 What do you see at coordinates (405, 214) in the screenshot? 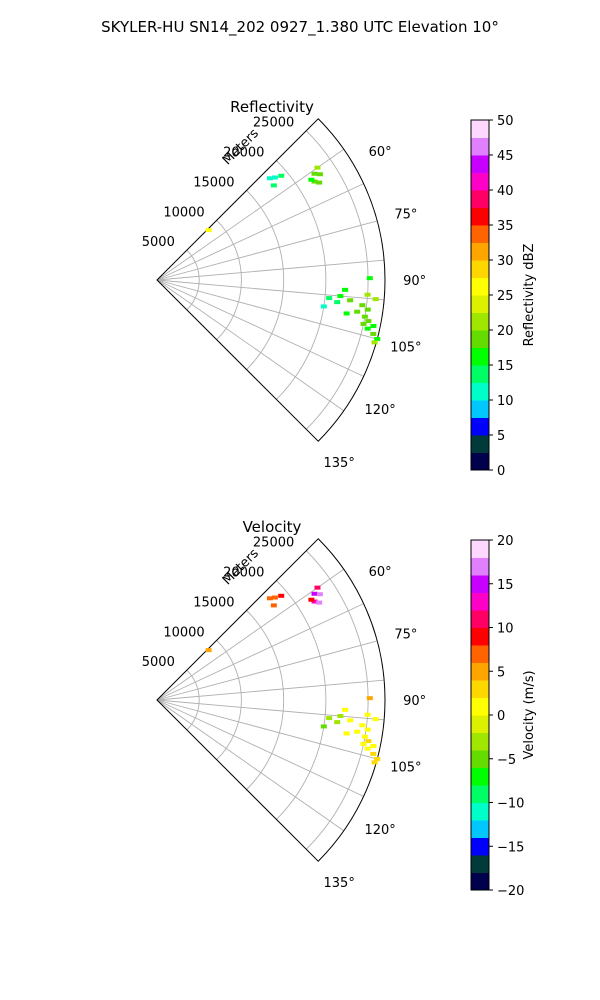
I see `angle-tick-label: 75°` at bounding box center [405, 214].